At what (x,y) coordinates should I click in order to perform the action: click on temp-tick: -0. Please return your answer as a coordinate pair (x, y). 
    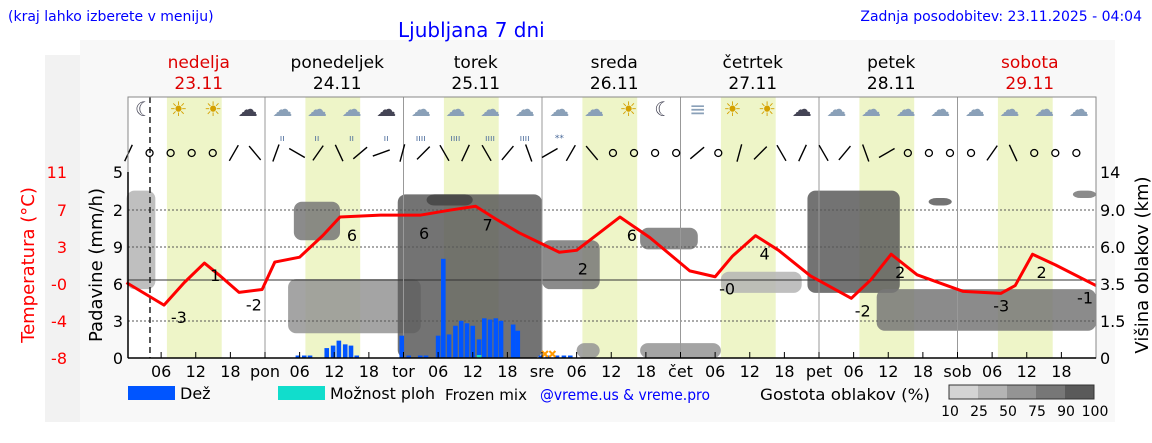
    Looking at the image, I should click on (59, 284).